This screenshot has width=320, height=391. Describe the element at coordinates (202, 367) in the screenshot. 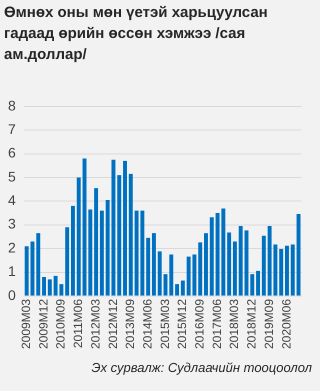

I see `text: Эх сурвалж: Судлаачийн тооцоолол` at that location.